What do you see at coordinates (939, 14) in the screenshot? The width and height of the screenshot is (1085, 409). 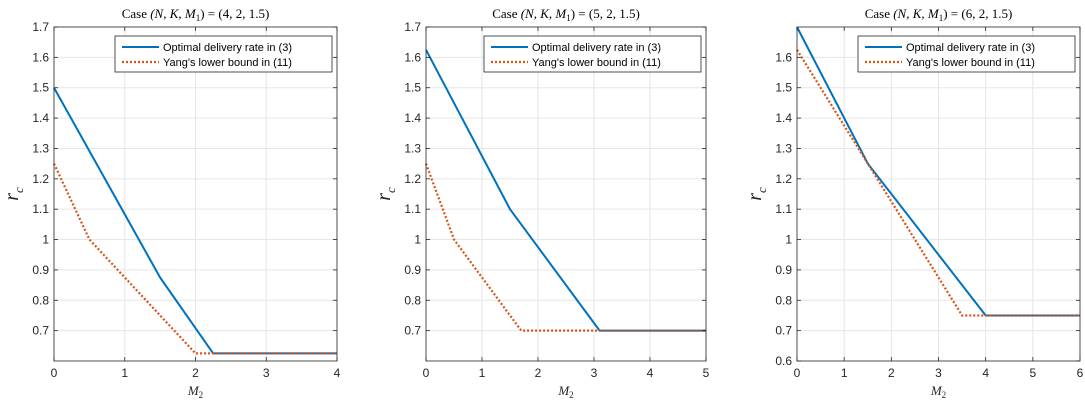 I see `chart-title: Case (N, K, M1) = (6, 2, 1.5)` at bounding box center [939, 14].